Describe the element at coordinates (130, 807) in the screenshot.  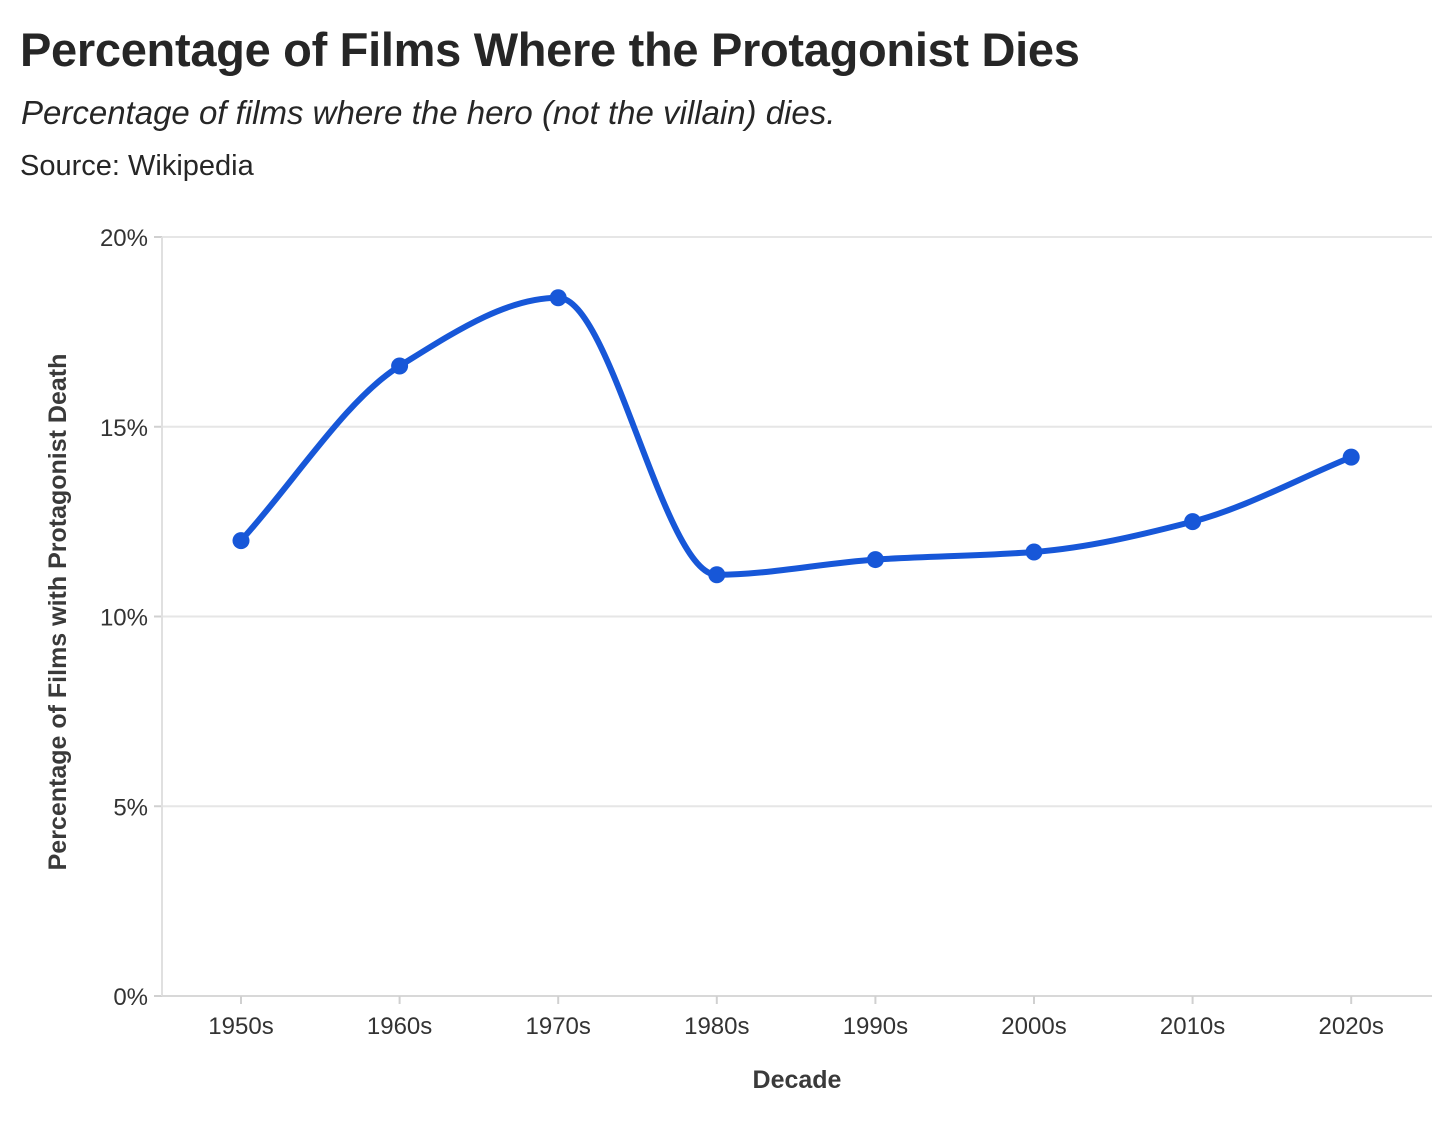
I see `y-tick-label: 5%` at that location.